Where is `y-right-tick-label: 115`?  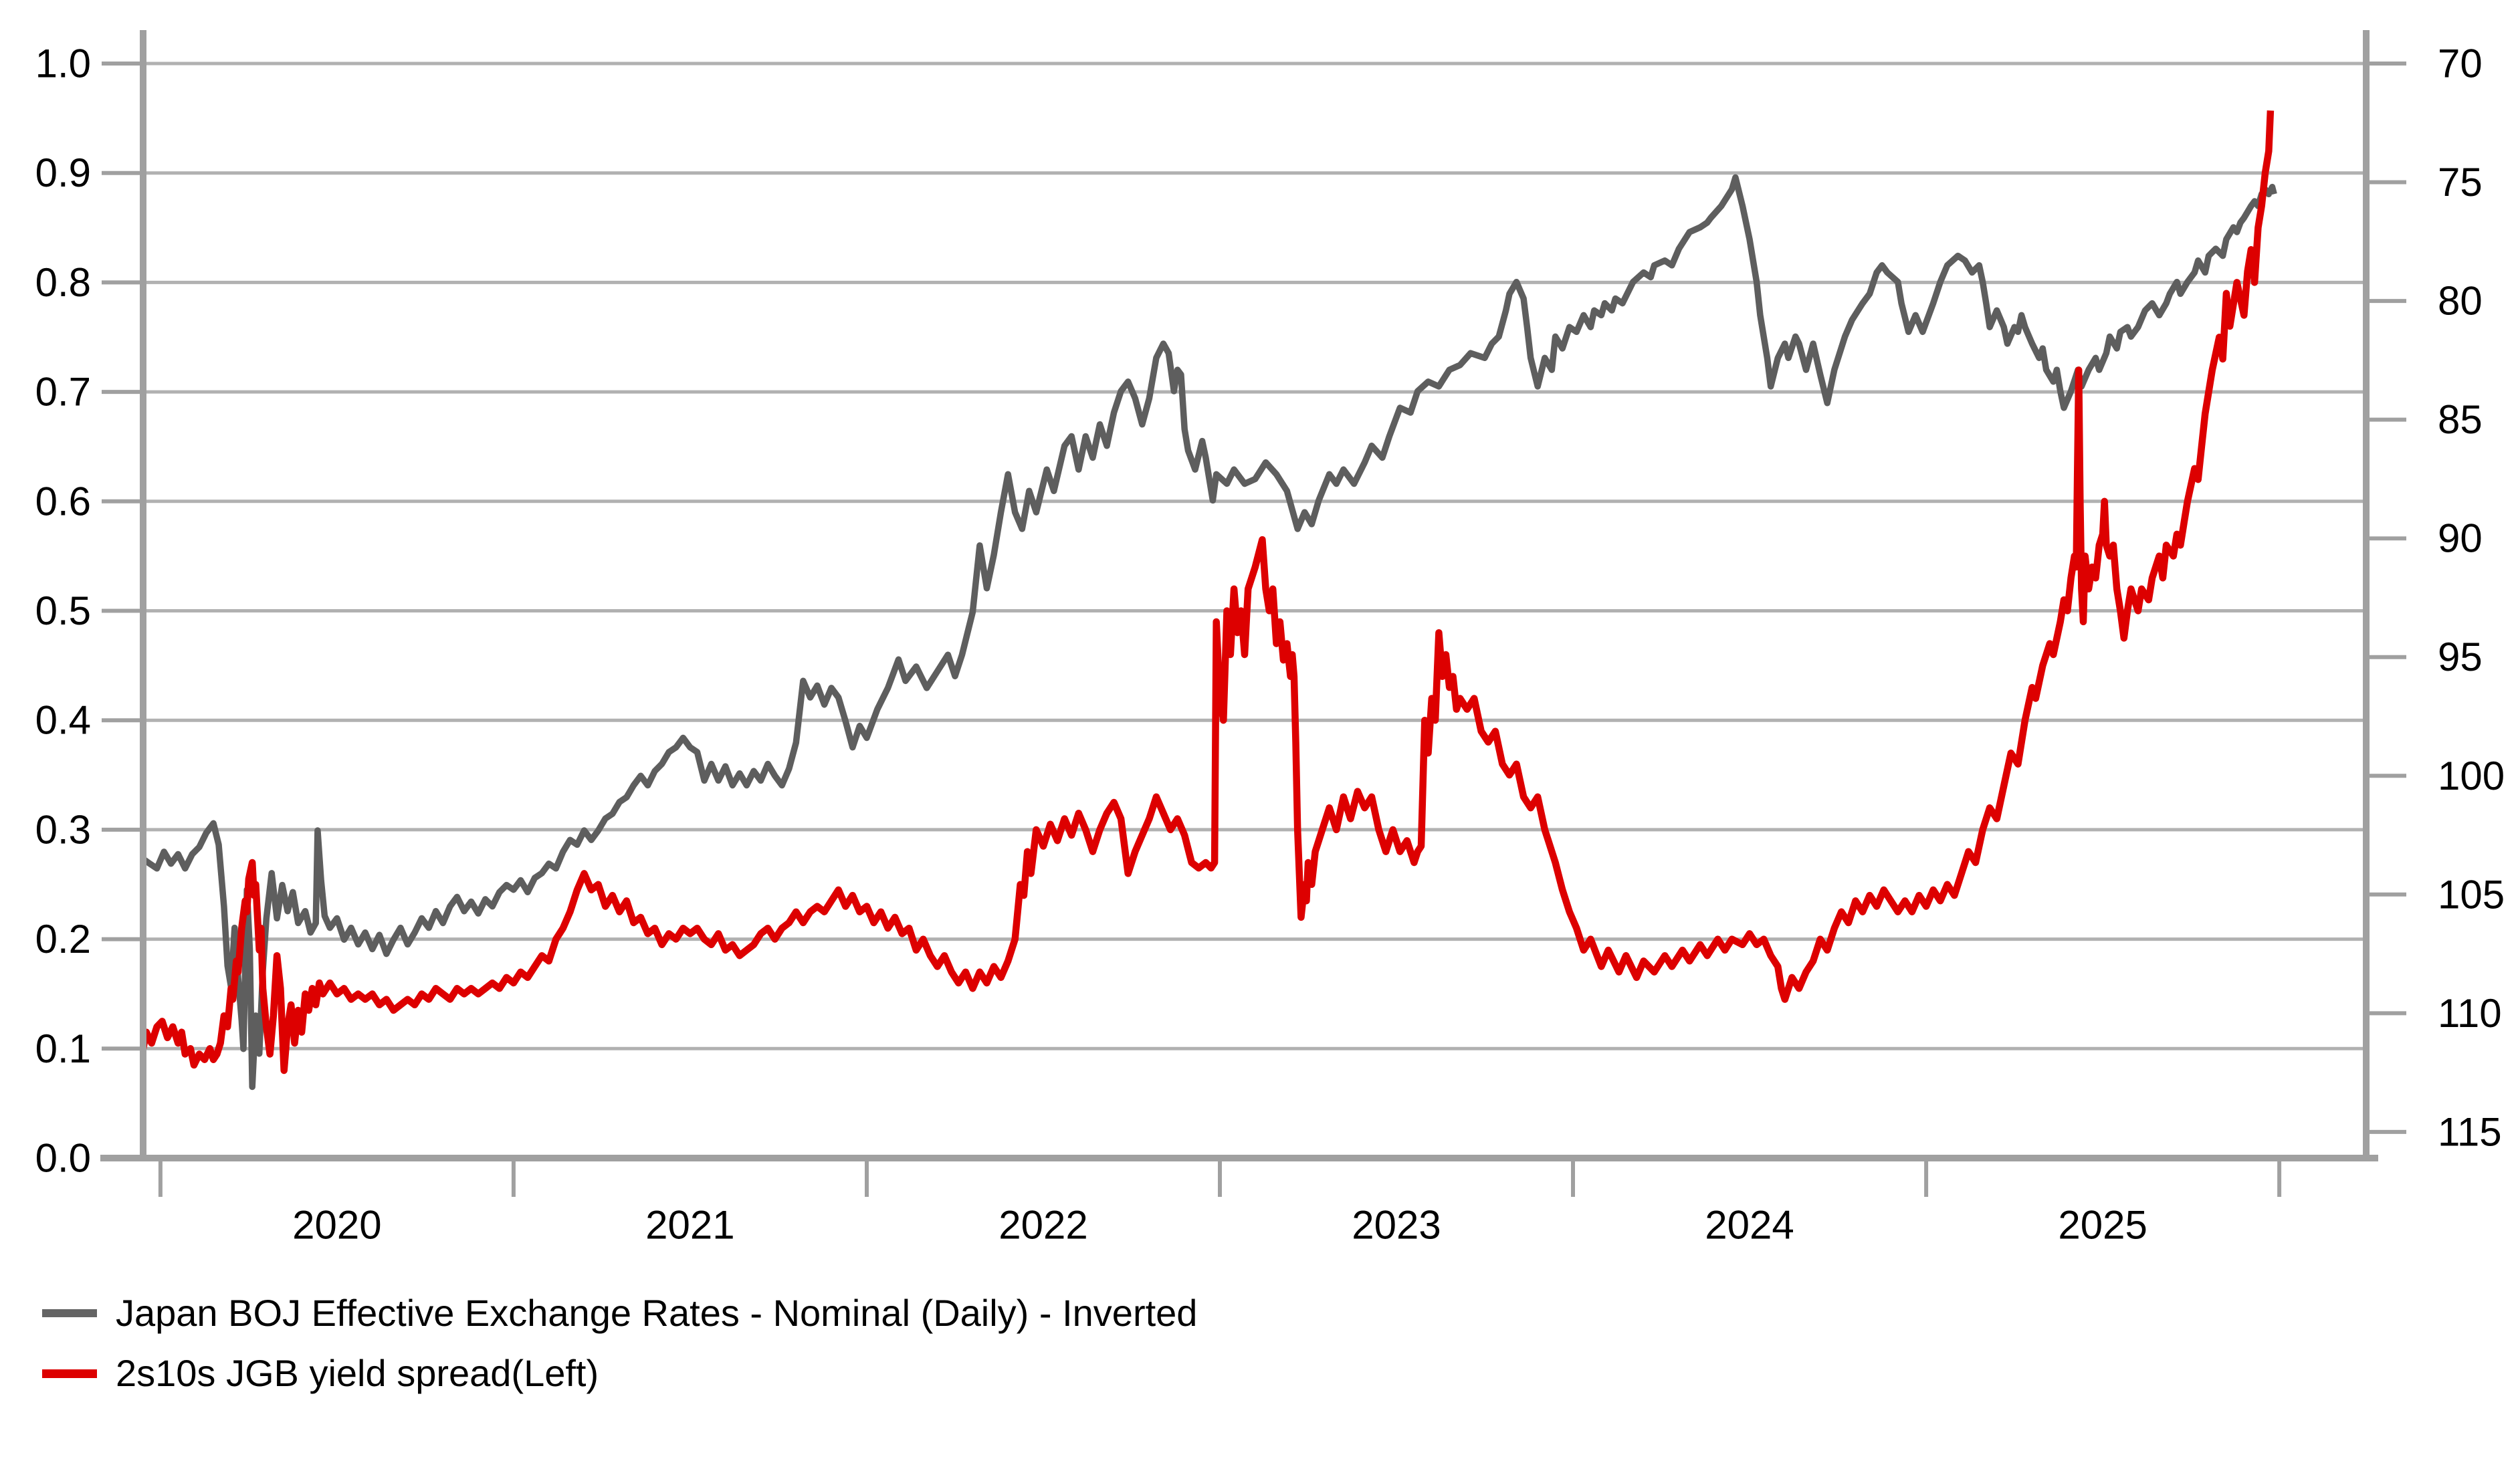
y-right-tick-label: 115 is located at coordinates (2470, 1131).